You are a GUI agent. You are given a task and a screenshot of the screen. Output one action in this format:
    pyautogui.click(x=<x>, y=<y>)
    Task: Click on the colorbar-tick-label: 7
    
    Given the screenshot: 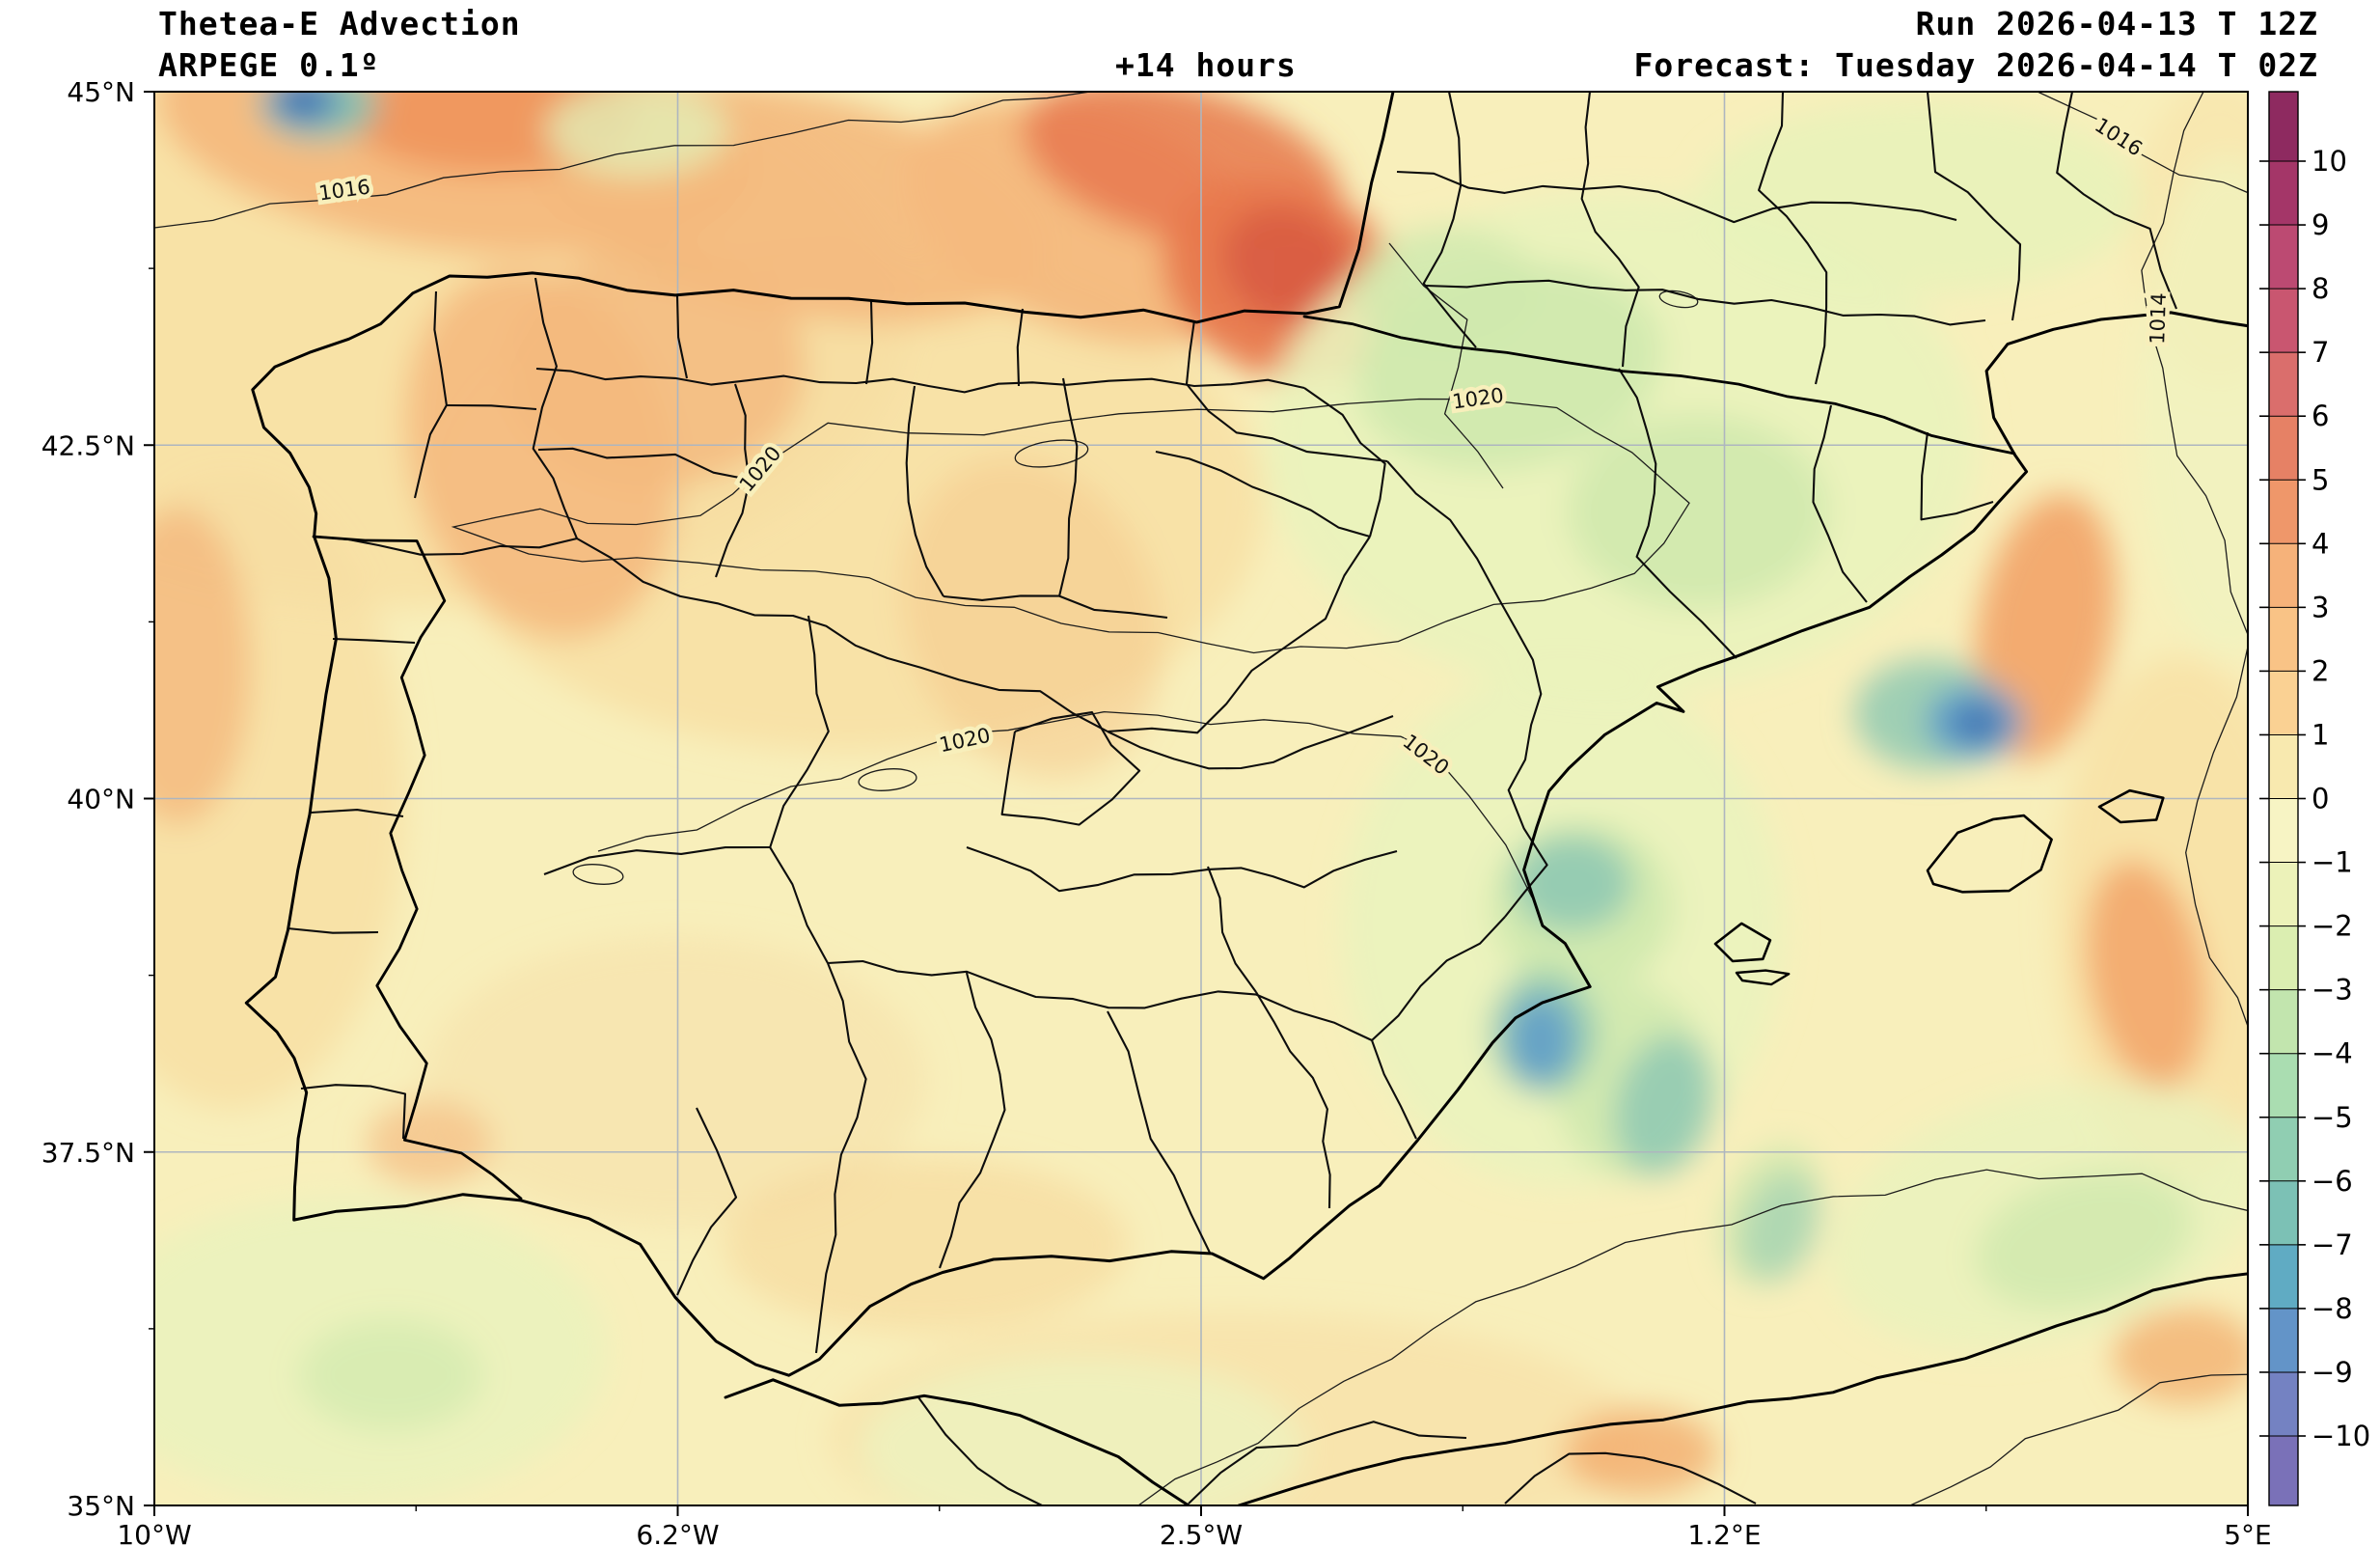 What is the action you would take?
    pyautogui.click(x=2321, y=352)
    